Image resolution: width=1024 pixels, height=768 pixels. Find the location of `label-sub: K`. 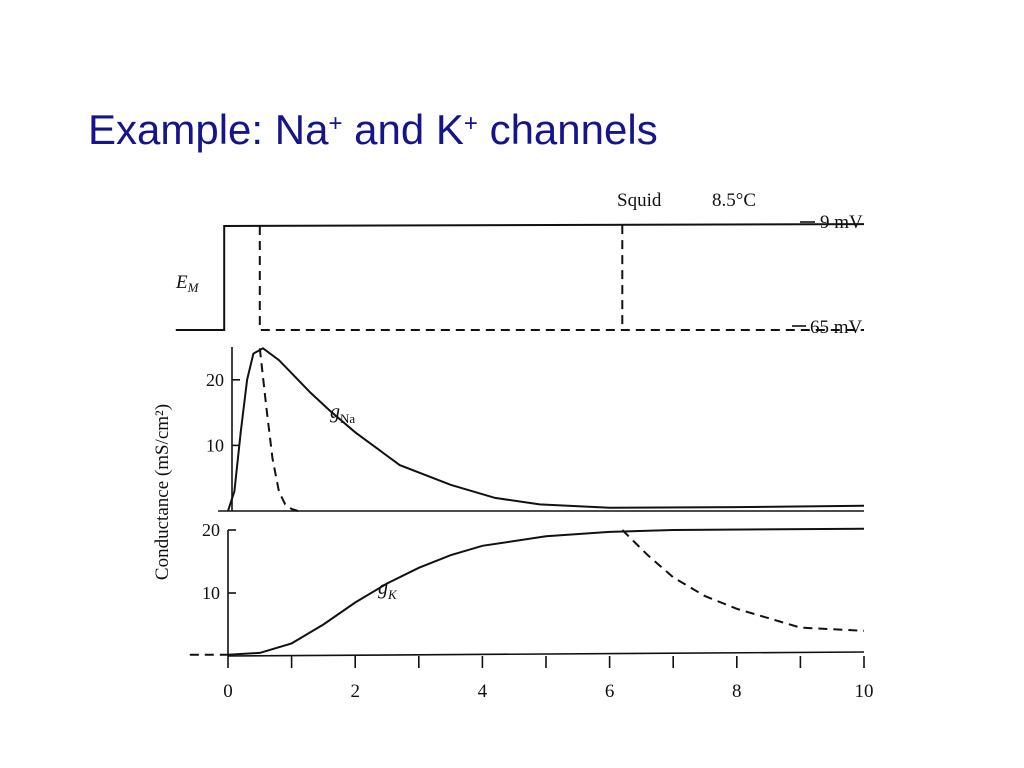

label-sub: K is located at coordinates (392, 594).